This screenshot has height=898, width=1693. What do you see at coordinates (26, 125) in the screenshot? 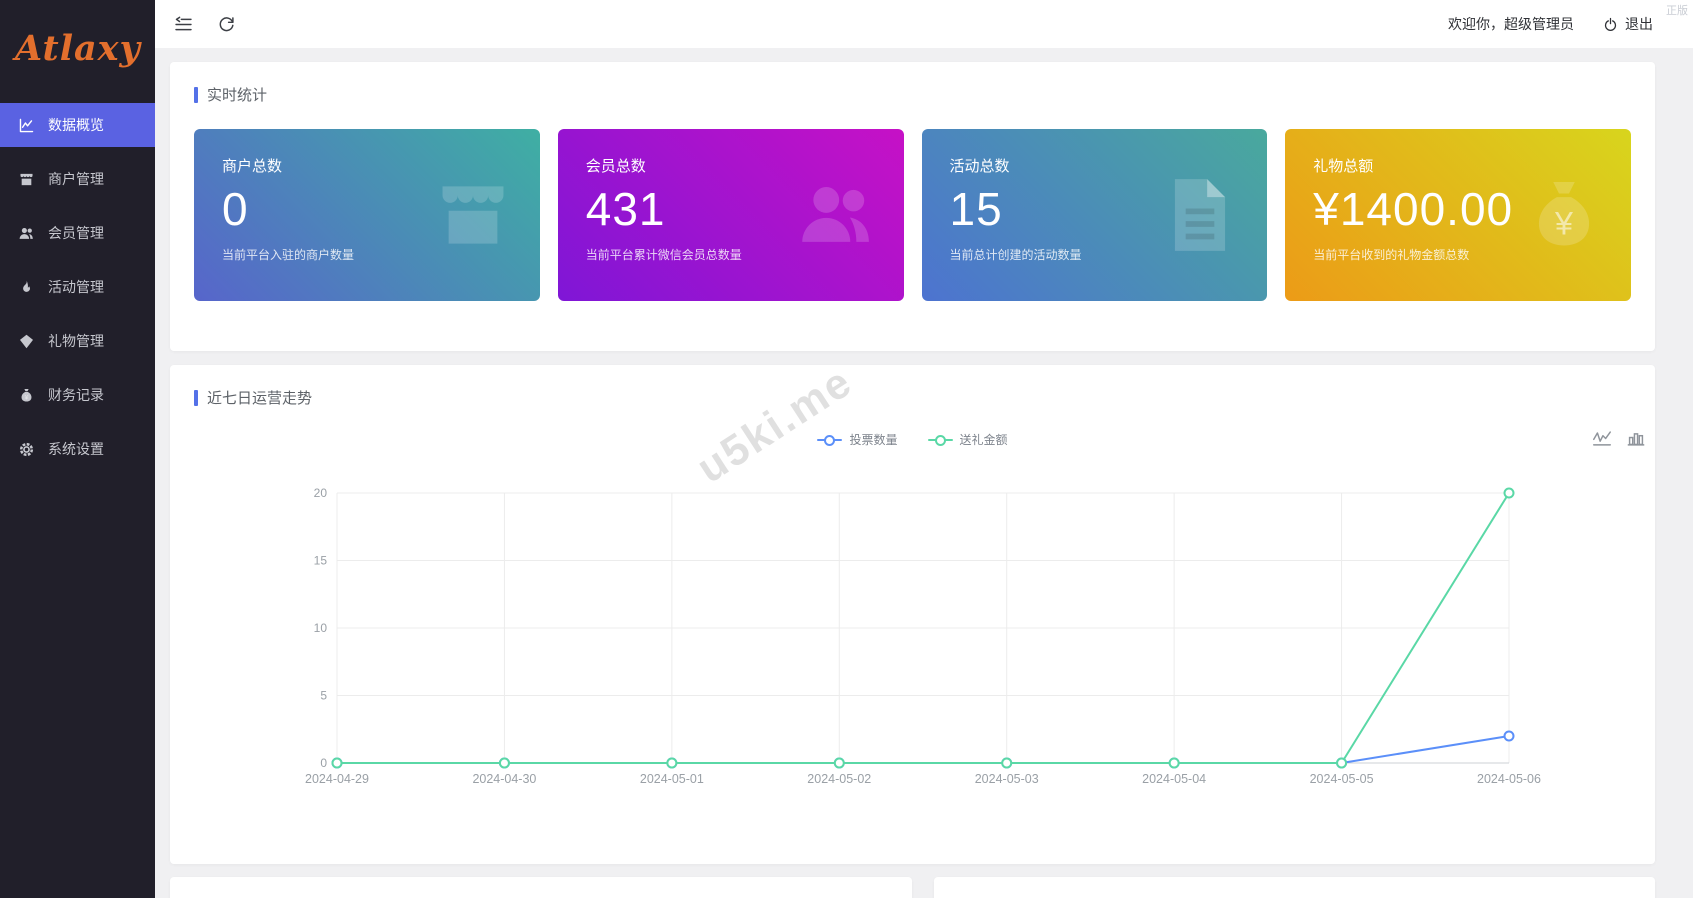
I see `chart-line-icon` at bounding box center [26, 125].